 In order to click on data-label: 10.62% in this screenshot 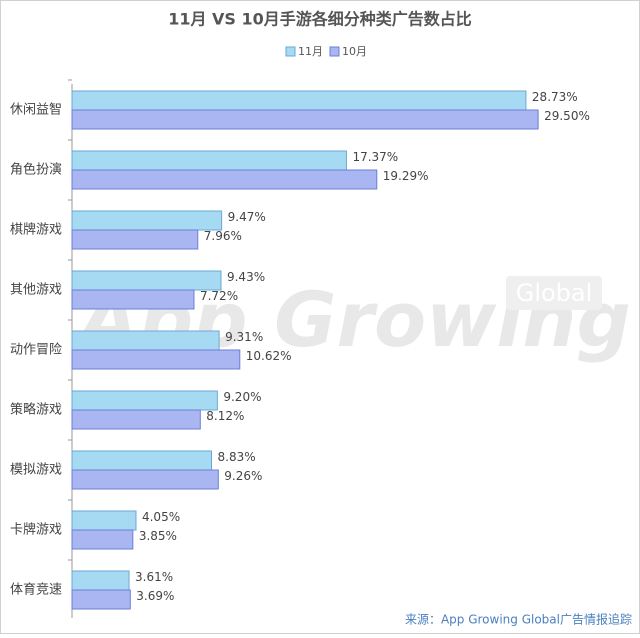, I will do `click(269, 356)`.